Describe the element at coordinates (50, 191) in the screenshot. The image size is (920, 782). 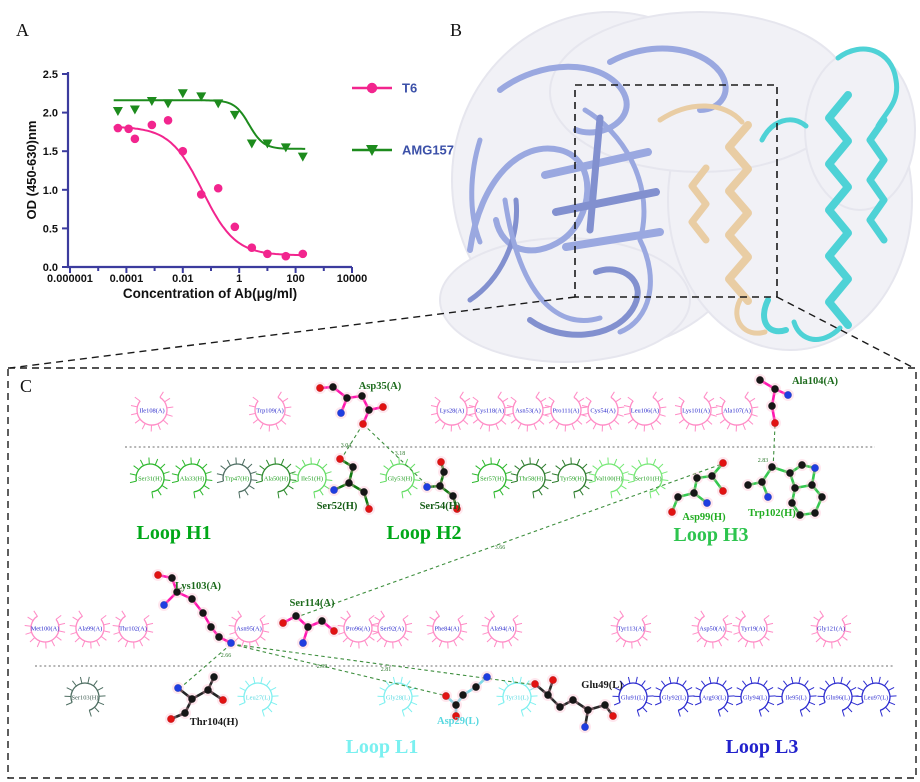
I see `y-tick-label: 1.0` at that location.